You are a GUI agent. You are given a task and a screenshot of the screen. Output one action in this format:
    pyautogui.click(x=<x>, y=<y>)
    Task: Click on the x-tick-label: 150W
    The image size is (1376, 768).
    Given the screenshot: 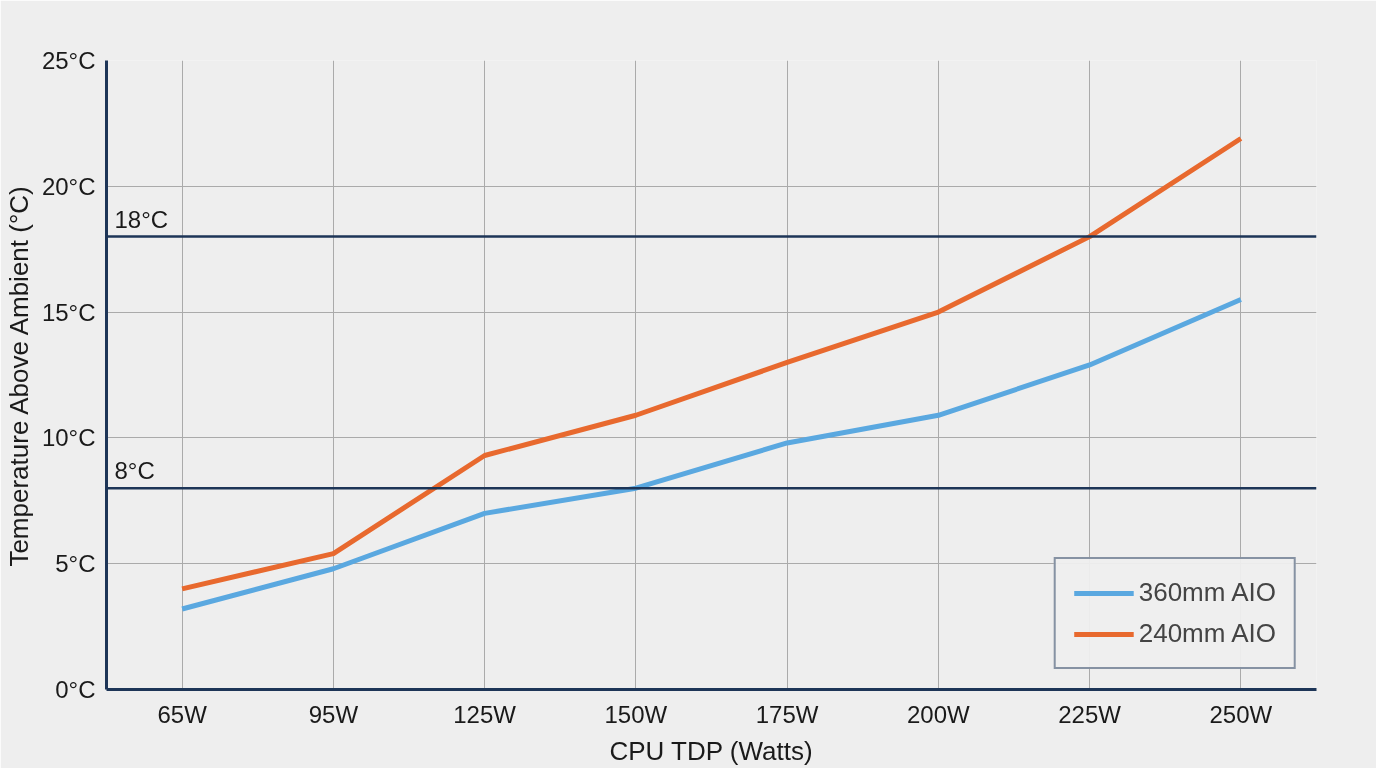 What is the action you would take?
    pyautogui.click(x=636, y=714)
    